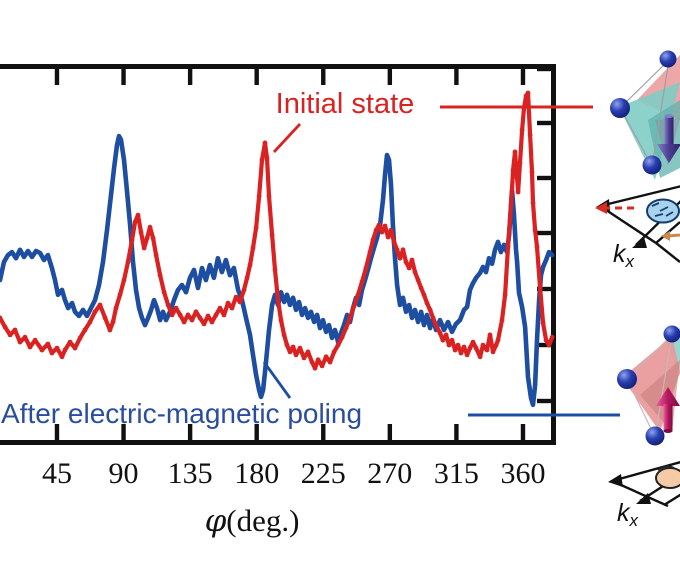  What do you see at coordinates (634, 520) in the screenshot?
I see `kx-subscript: x` at bounding box center [634, 520].